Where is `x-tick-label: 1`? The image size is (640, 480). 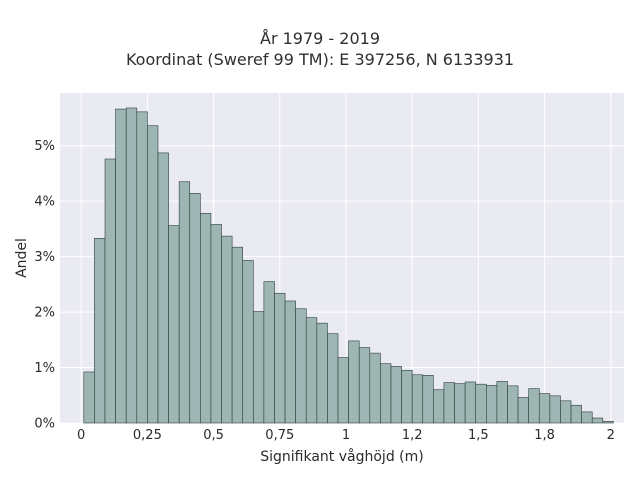 x-tick-label: 1 is located at coordinates (346, 435).